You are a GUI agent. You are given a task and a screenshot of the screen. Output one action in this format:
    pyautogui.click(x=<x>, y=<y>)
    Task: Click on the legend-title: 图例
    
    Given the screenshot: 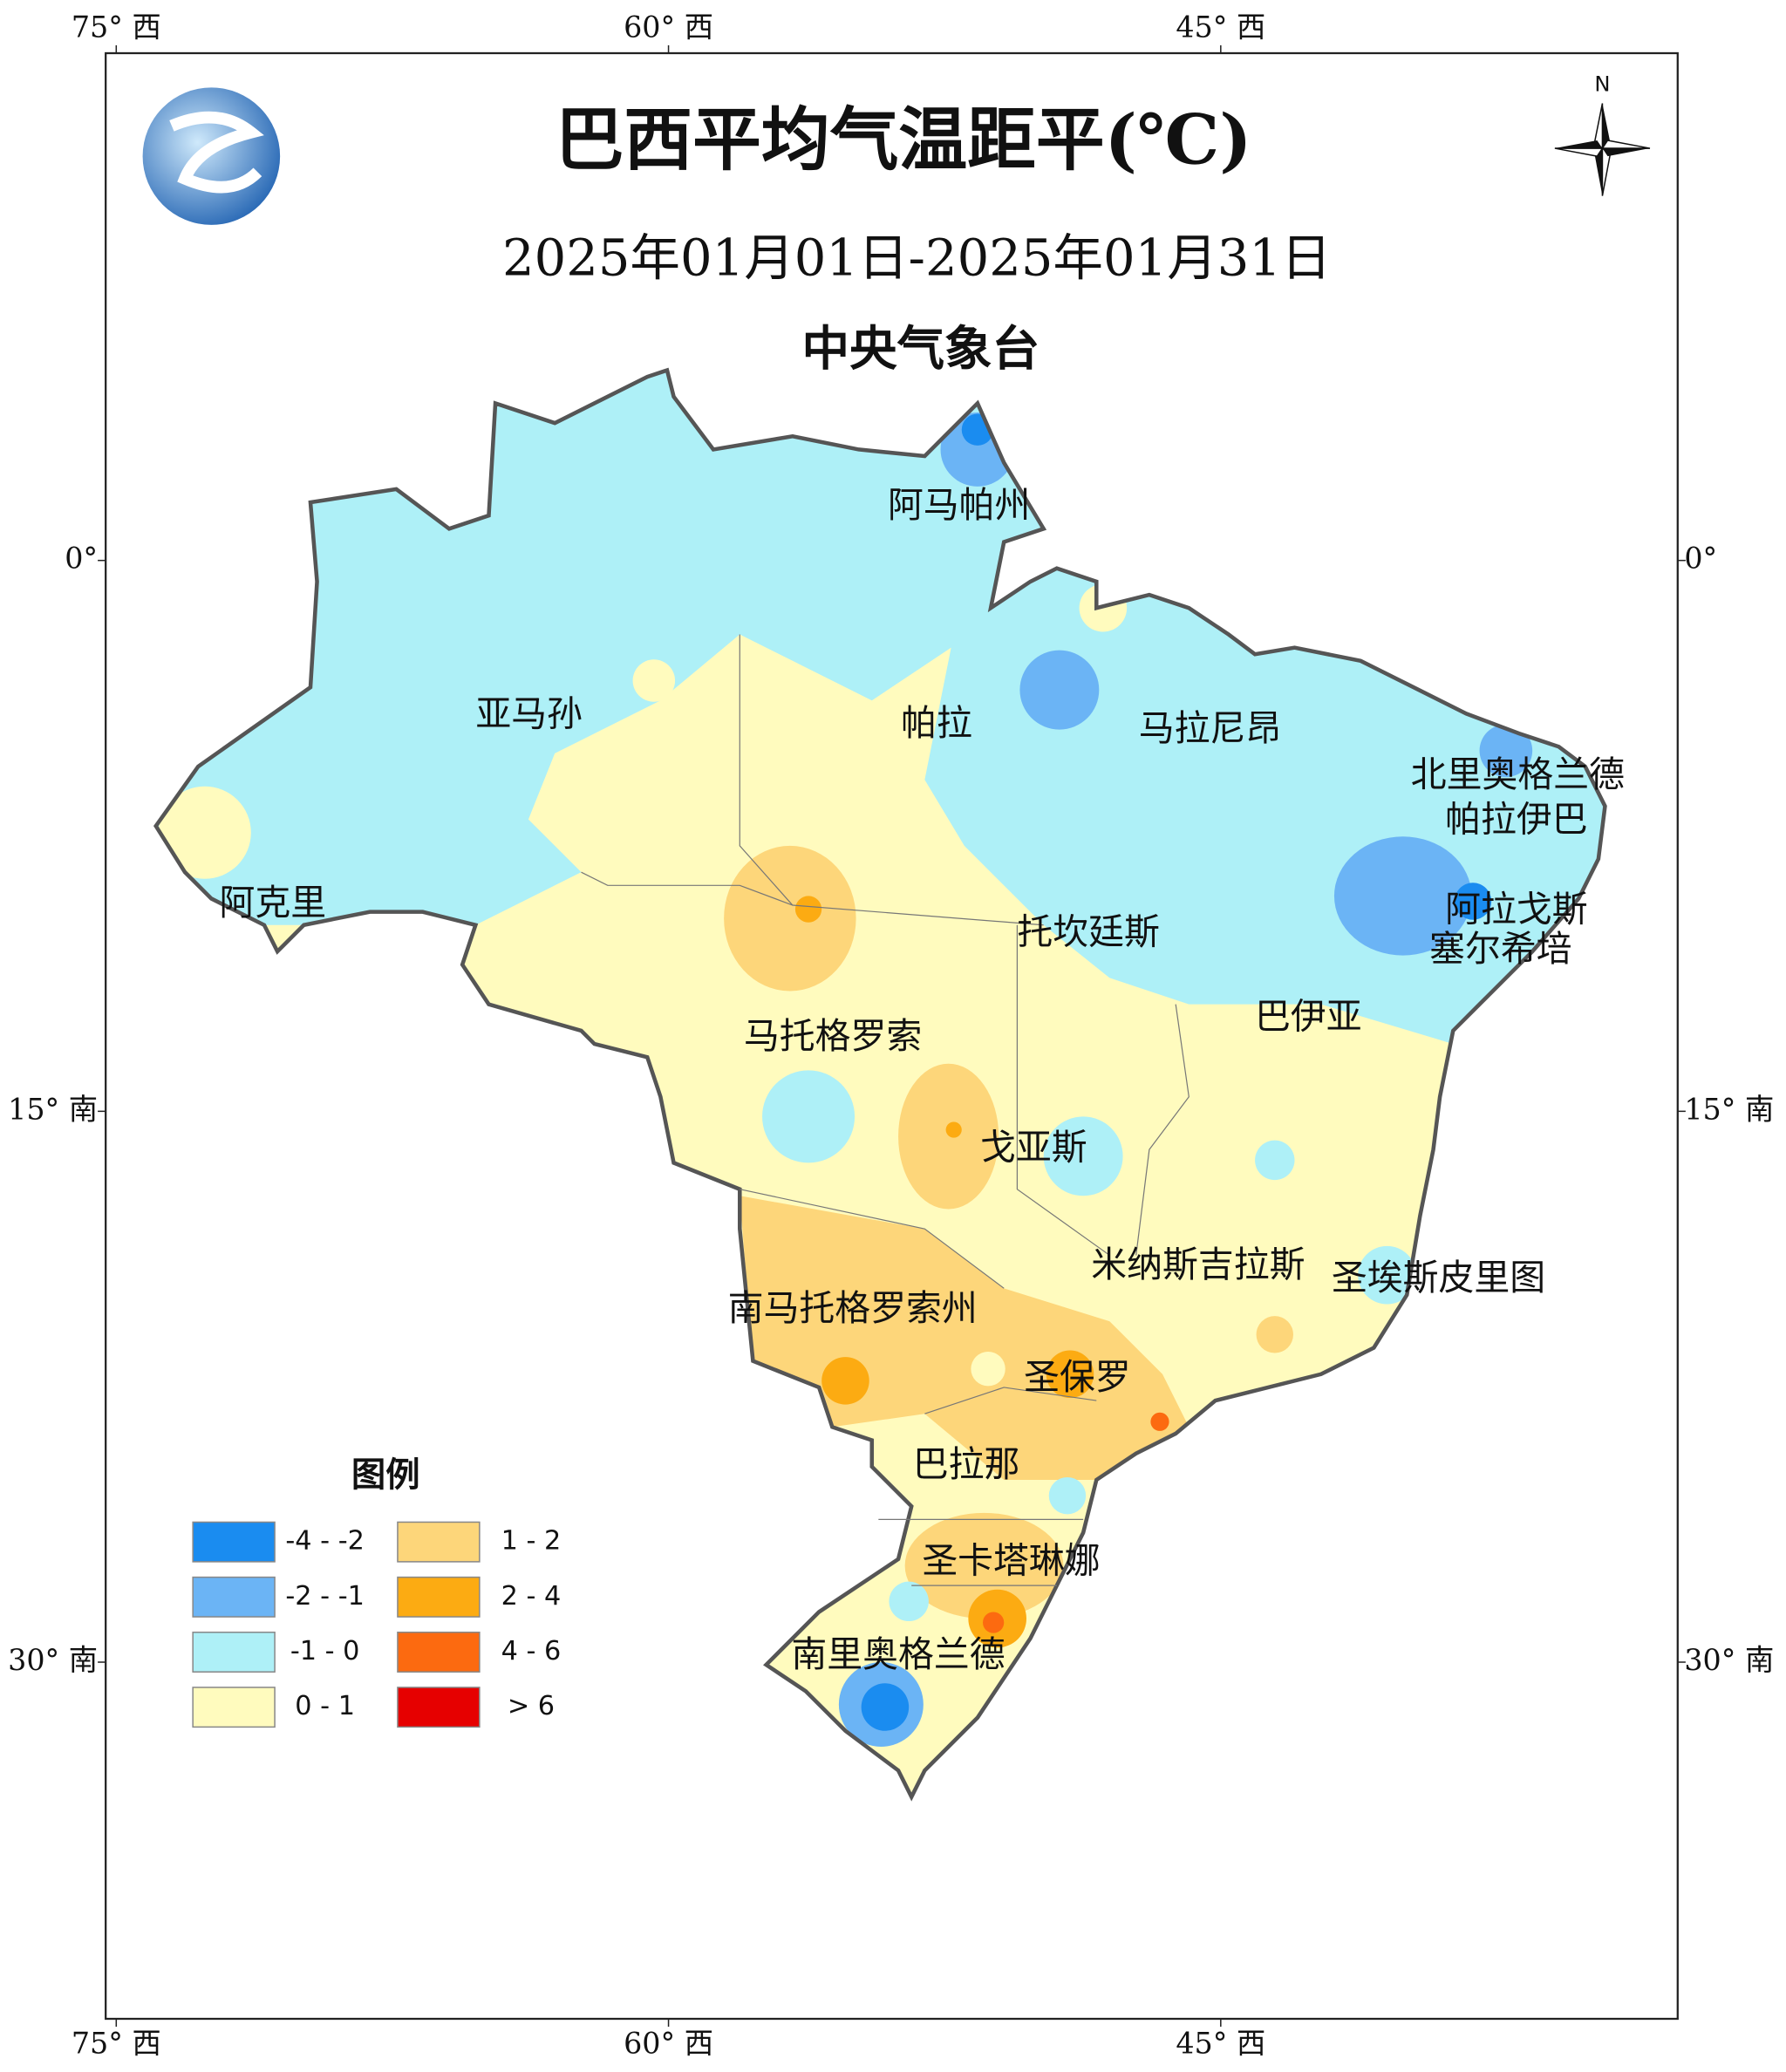 What is the action you would take?
    pyautogui.click(x=385, y=1475)
    